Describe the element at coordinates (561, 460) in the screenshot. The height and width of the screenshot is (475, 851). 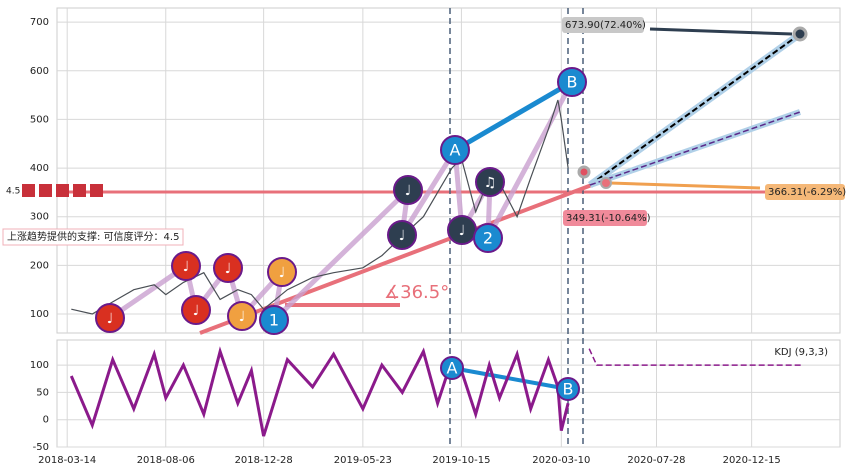
I see `x-tick-label: 2020-03-10` at that location.